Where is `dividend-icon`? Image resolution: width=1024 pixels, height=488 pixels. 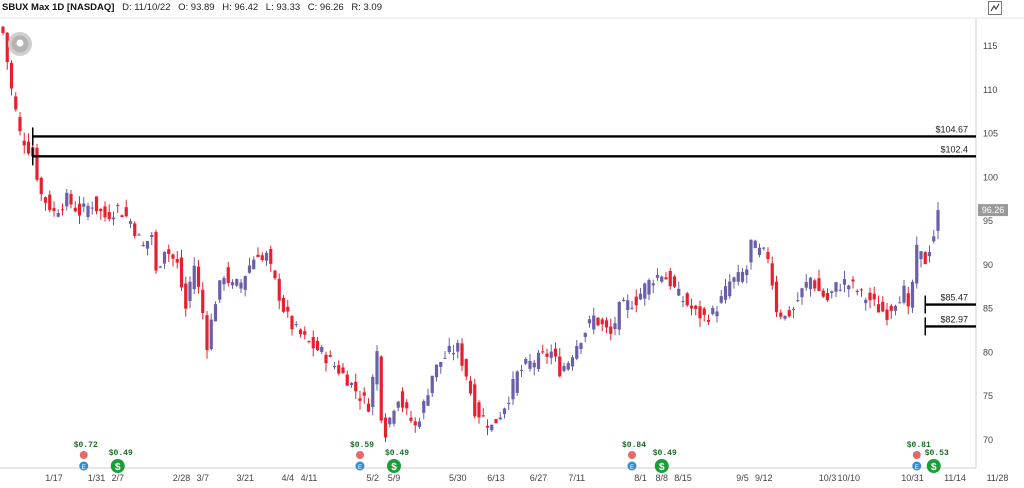
dividend-icon is located at coordinates (632, 455).